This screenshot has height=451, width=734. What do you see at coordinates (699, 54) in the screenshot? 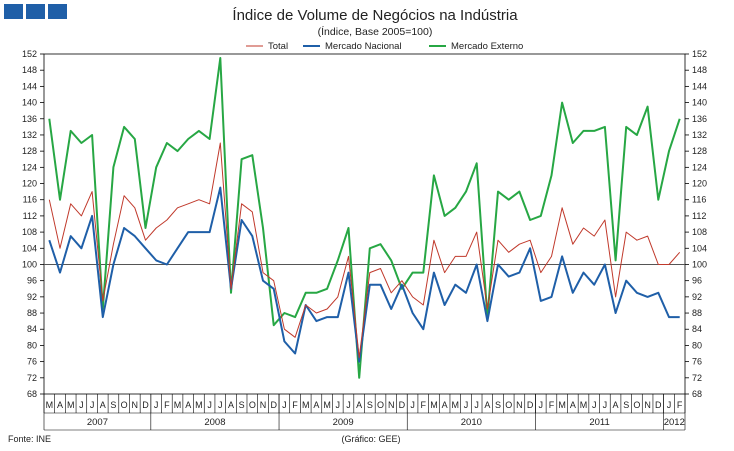
I see `y-tick-label-right: 152` at bounding box center [699, 54].